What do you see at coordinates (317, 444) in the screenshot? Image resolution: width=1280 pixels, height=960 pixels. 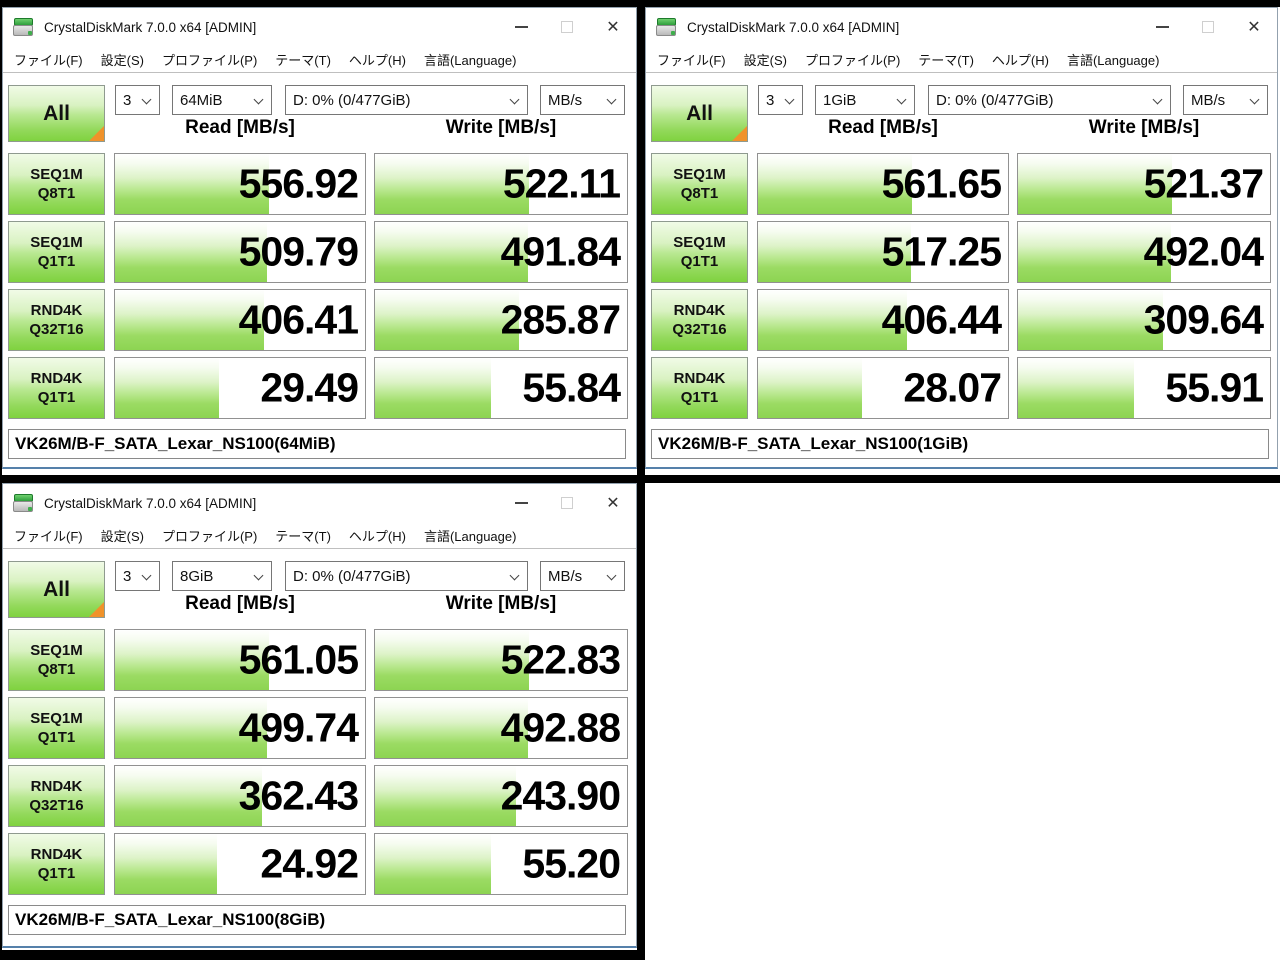 I see `comment-field: VK26M/B-F_SATA_Lexar_NS100(64MiB)` at bounding box center [317, 444].